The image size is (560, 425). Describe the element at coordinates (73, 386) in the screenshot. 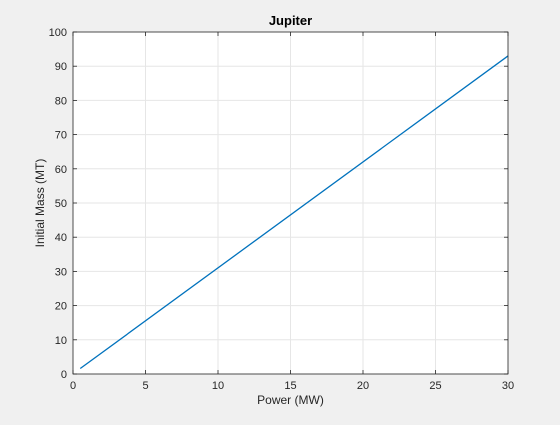

I see `x-tick-label: 0` at that location.